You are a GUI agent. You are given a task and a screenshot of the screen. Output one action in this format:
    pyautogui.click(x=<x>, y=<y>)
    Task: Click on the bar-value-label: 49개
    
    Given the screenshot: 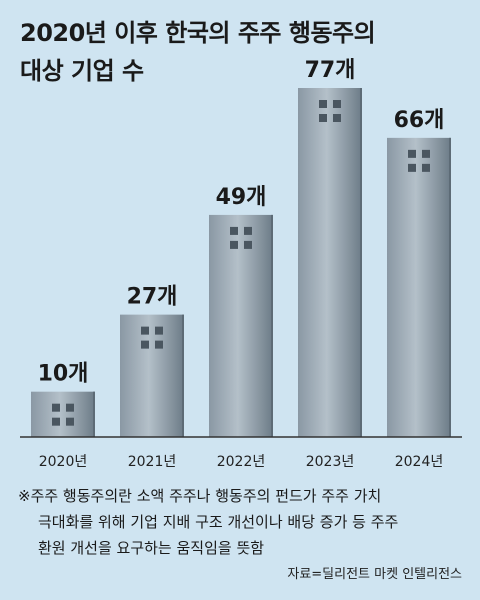 What is the action you would take?
    pyautogui.click(x=241, y=197)
    